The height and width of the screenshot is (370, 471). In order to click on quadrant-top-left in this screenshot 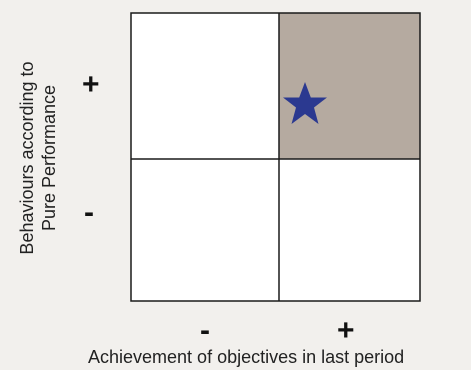, I will do `click(205, 86)`.